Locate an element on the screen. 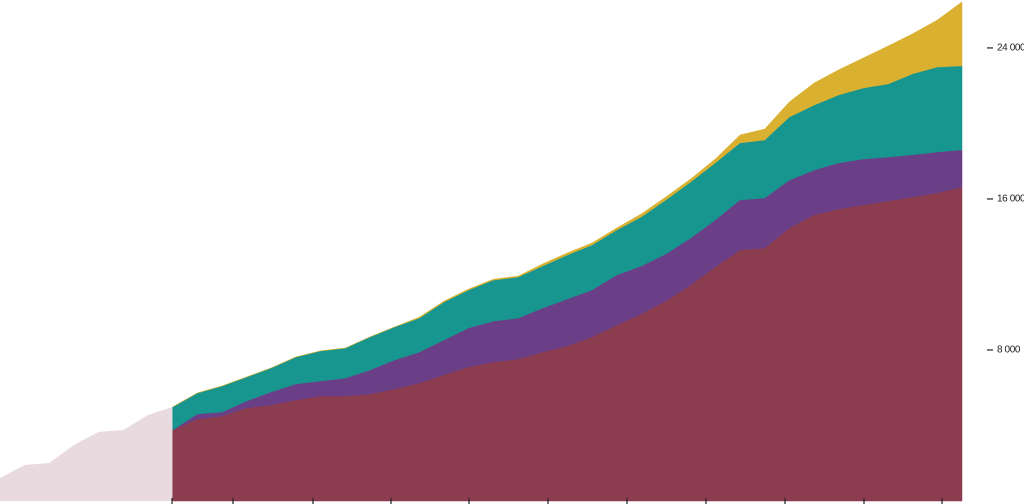 The image size is (1024, 504). background-area is located at coordinates (86, 453).